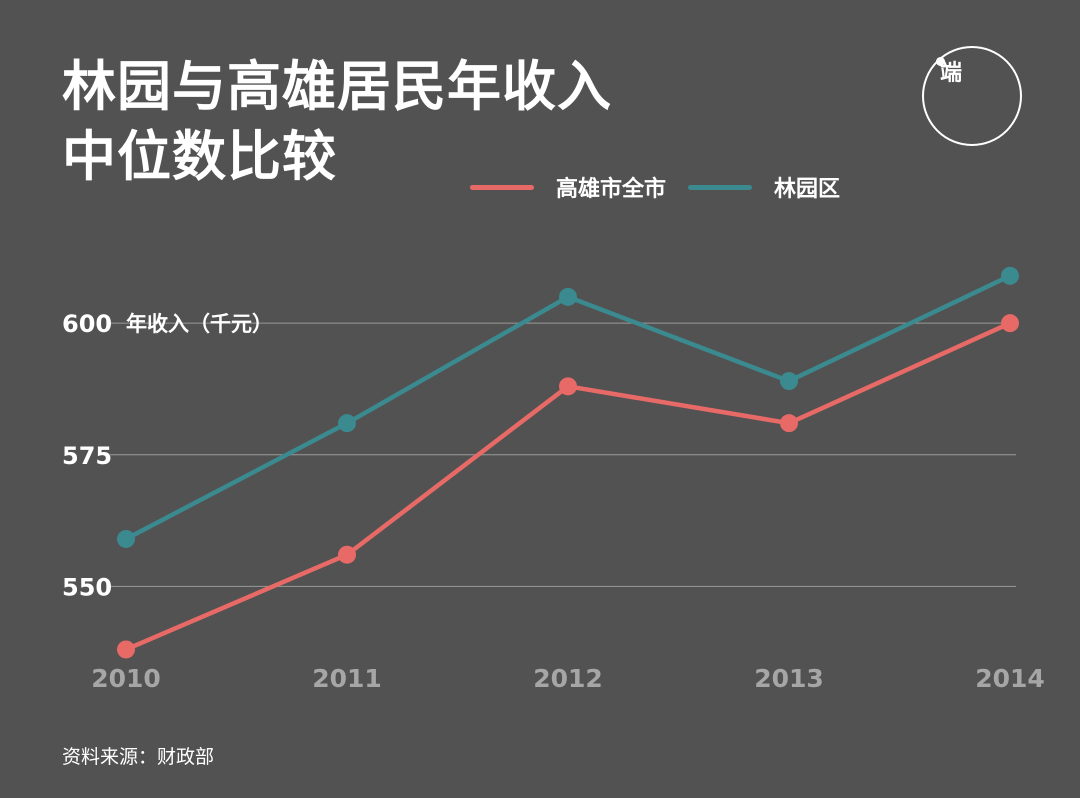  What do you see at coordinates (126, 678) in the screenshot?
I see `x-tick-label-2010: 2010` at bounding box center [126, 678].